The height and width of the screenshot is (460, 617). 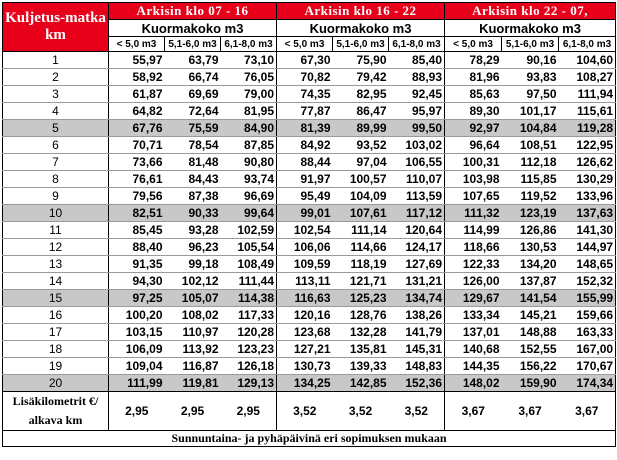 What do you see at coordinates (192, 366) in the screenshot?
I see `price-cell: 116,87` at bounding box center [192, 366].